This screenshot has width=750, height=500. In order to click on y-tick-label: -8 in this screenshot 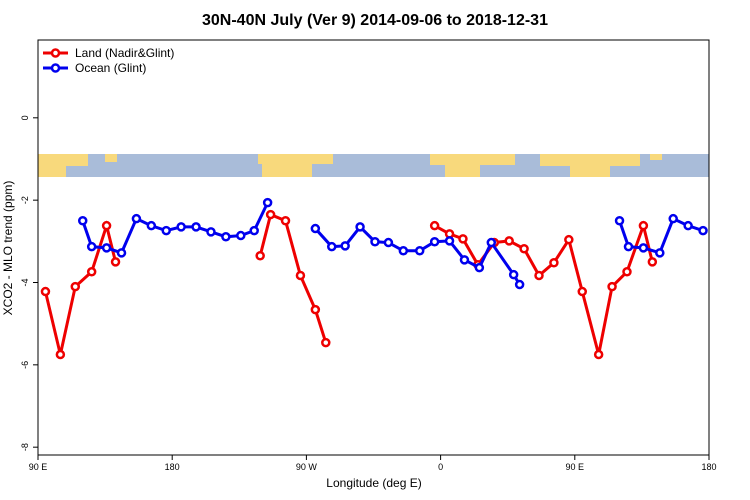, I will do `click(25, 447)`.